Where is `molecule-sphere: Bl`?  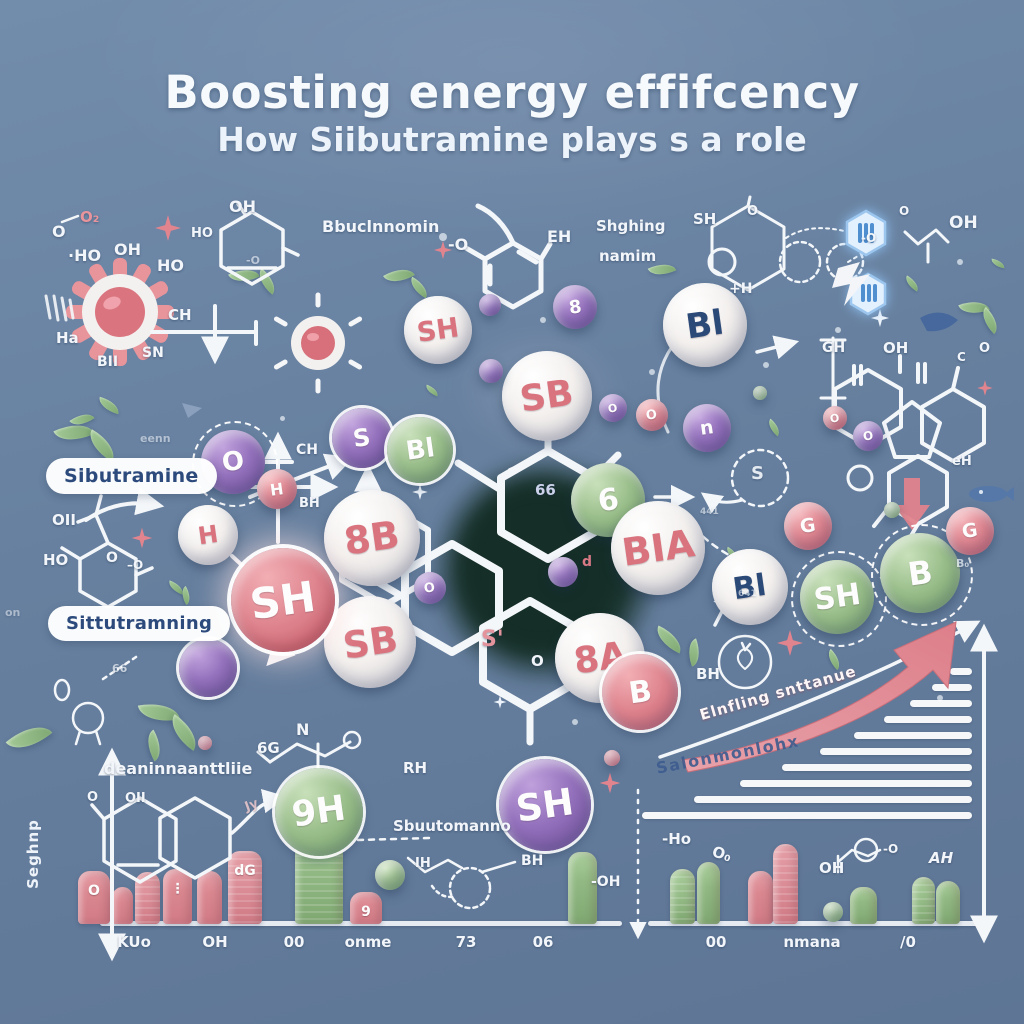
molecule-sphere: Bl is located at coordinates (420, 450).